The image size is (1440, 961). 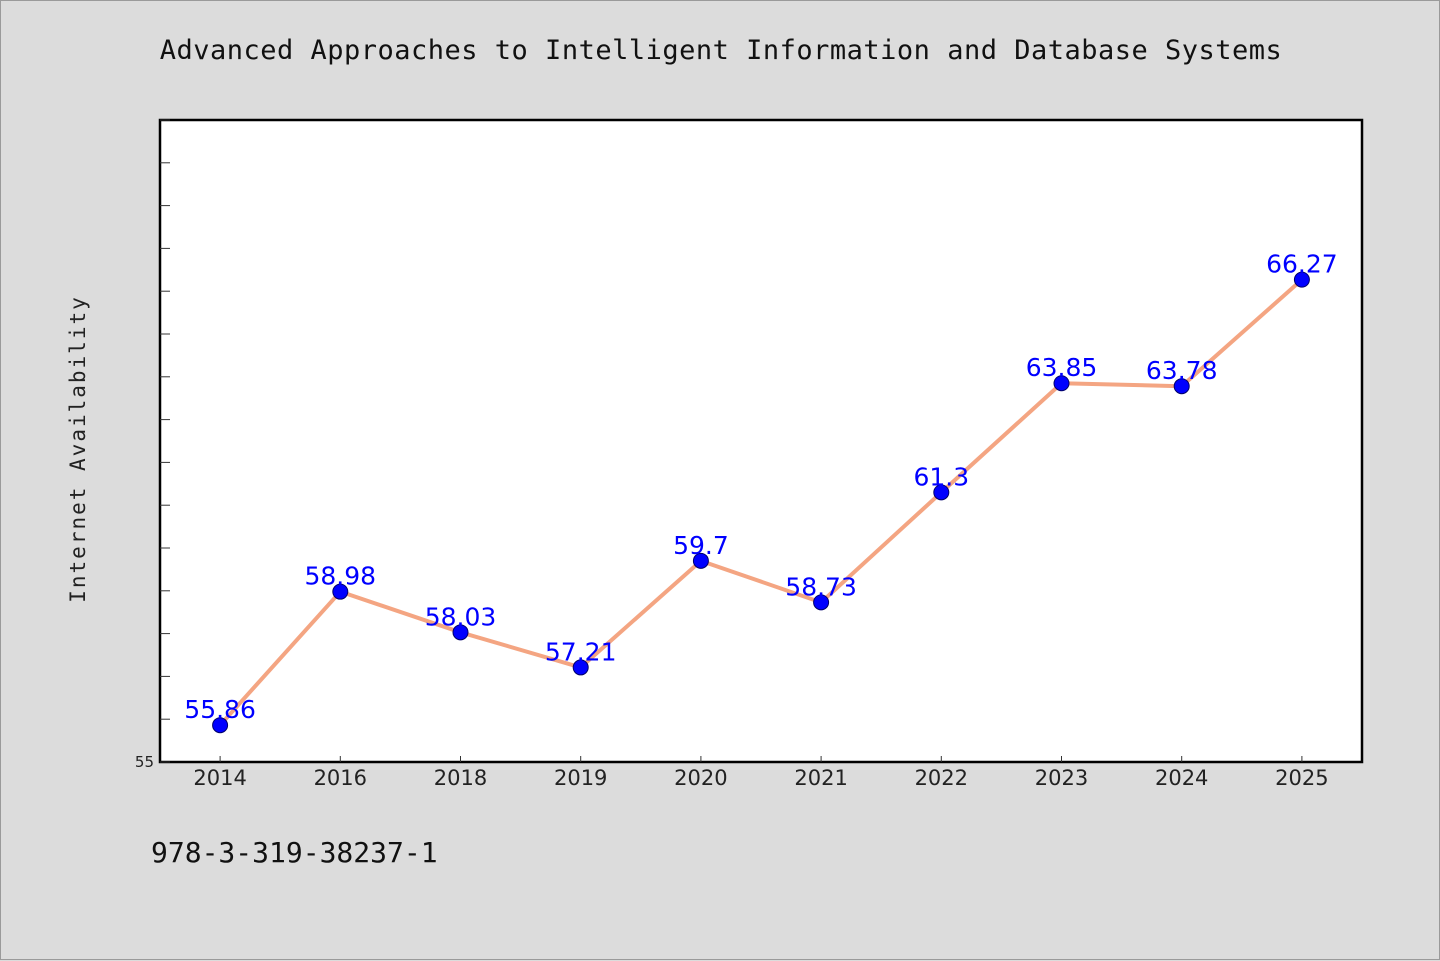 I want to click on x-tick-label: 2020, so click(x=700, y=778).